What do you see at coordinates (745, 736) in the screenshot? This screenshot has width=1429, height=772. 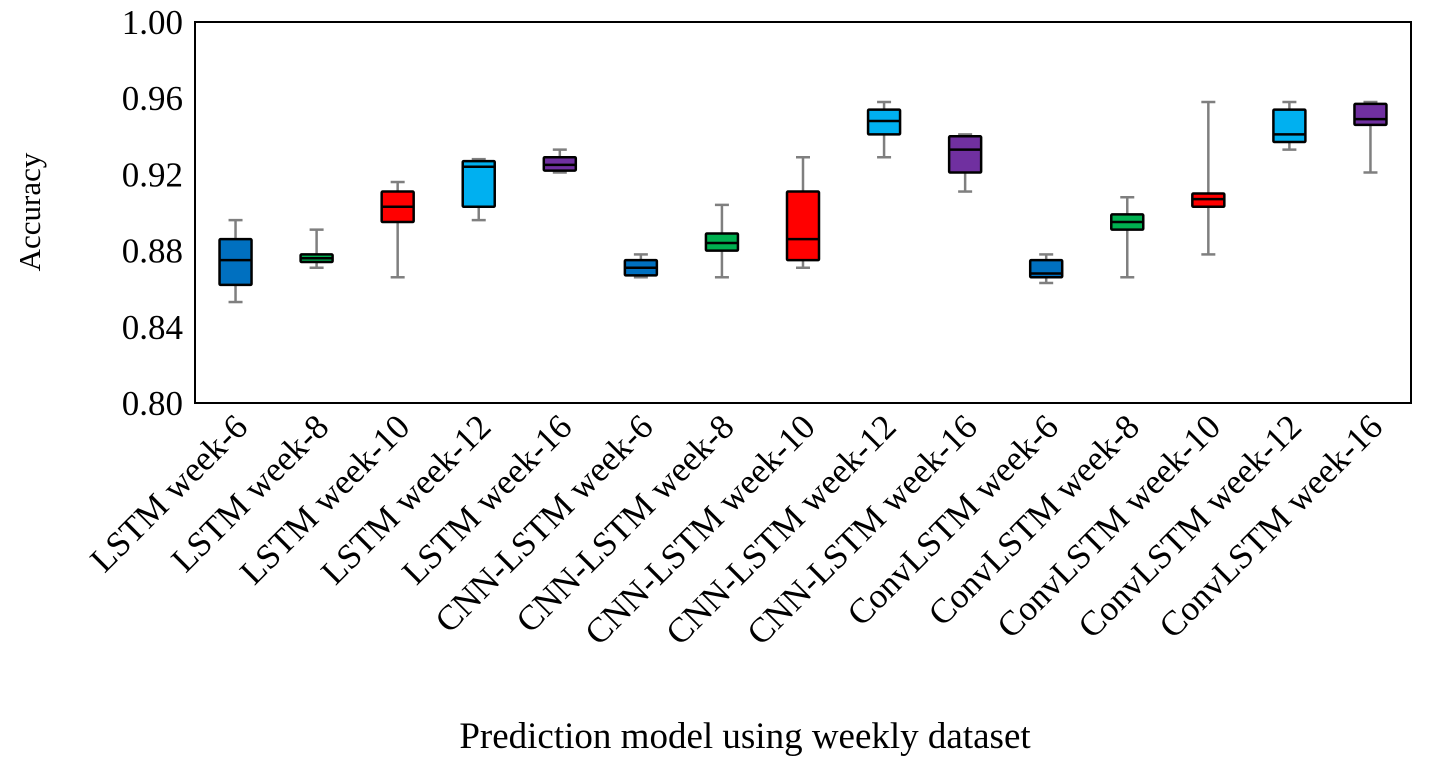 I see `x-axis-label: Prediction model using weekly dataset` at bounding box center [745, 736].